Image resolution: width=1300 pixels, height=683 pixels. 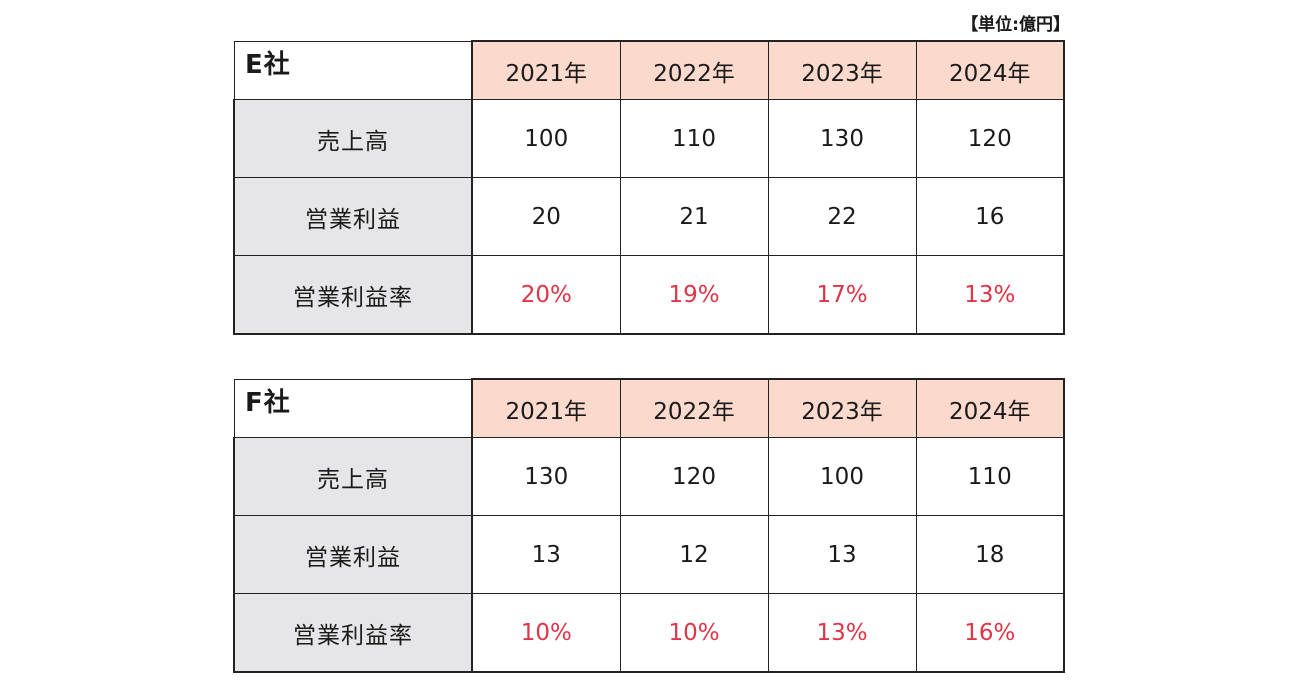 I want to click on table-cell: 16, so click(x=990, y=216).